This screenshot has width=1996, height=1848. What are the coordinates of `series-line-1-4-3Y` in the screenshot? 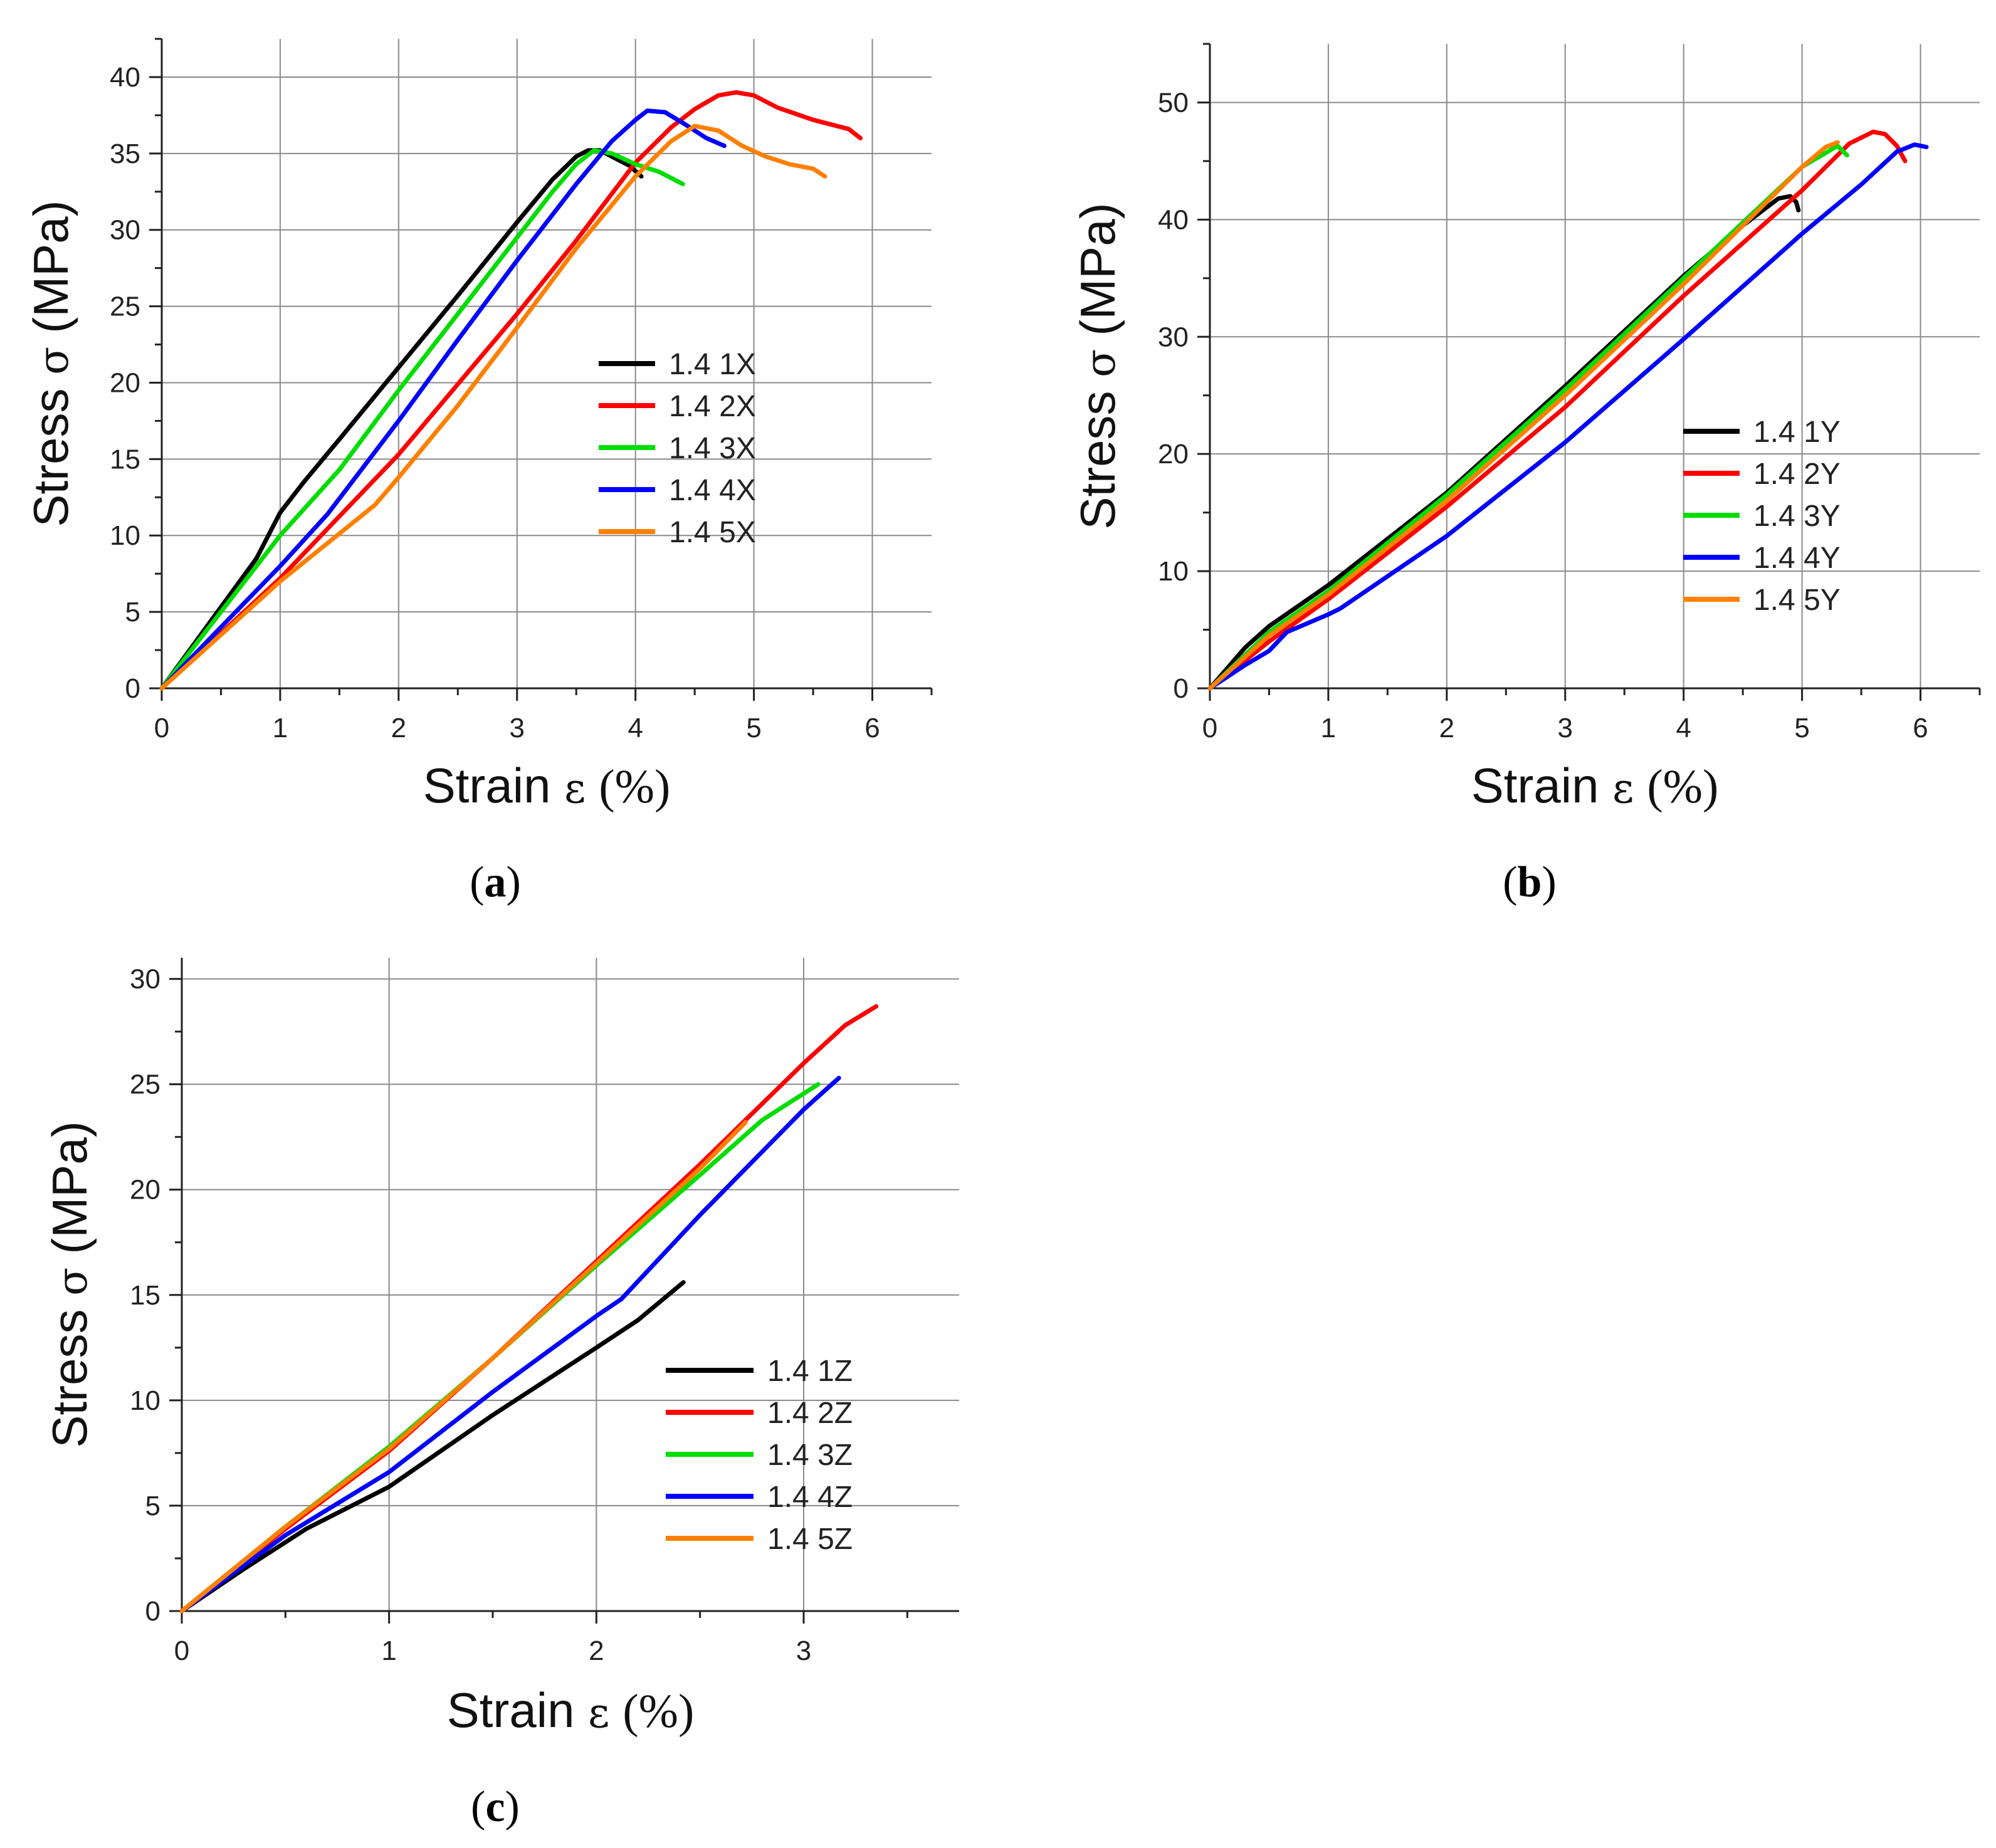 It's located at (1528, 418).